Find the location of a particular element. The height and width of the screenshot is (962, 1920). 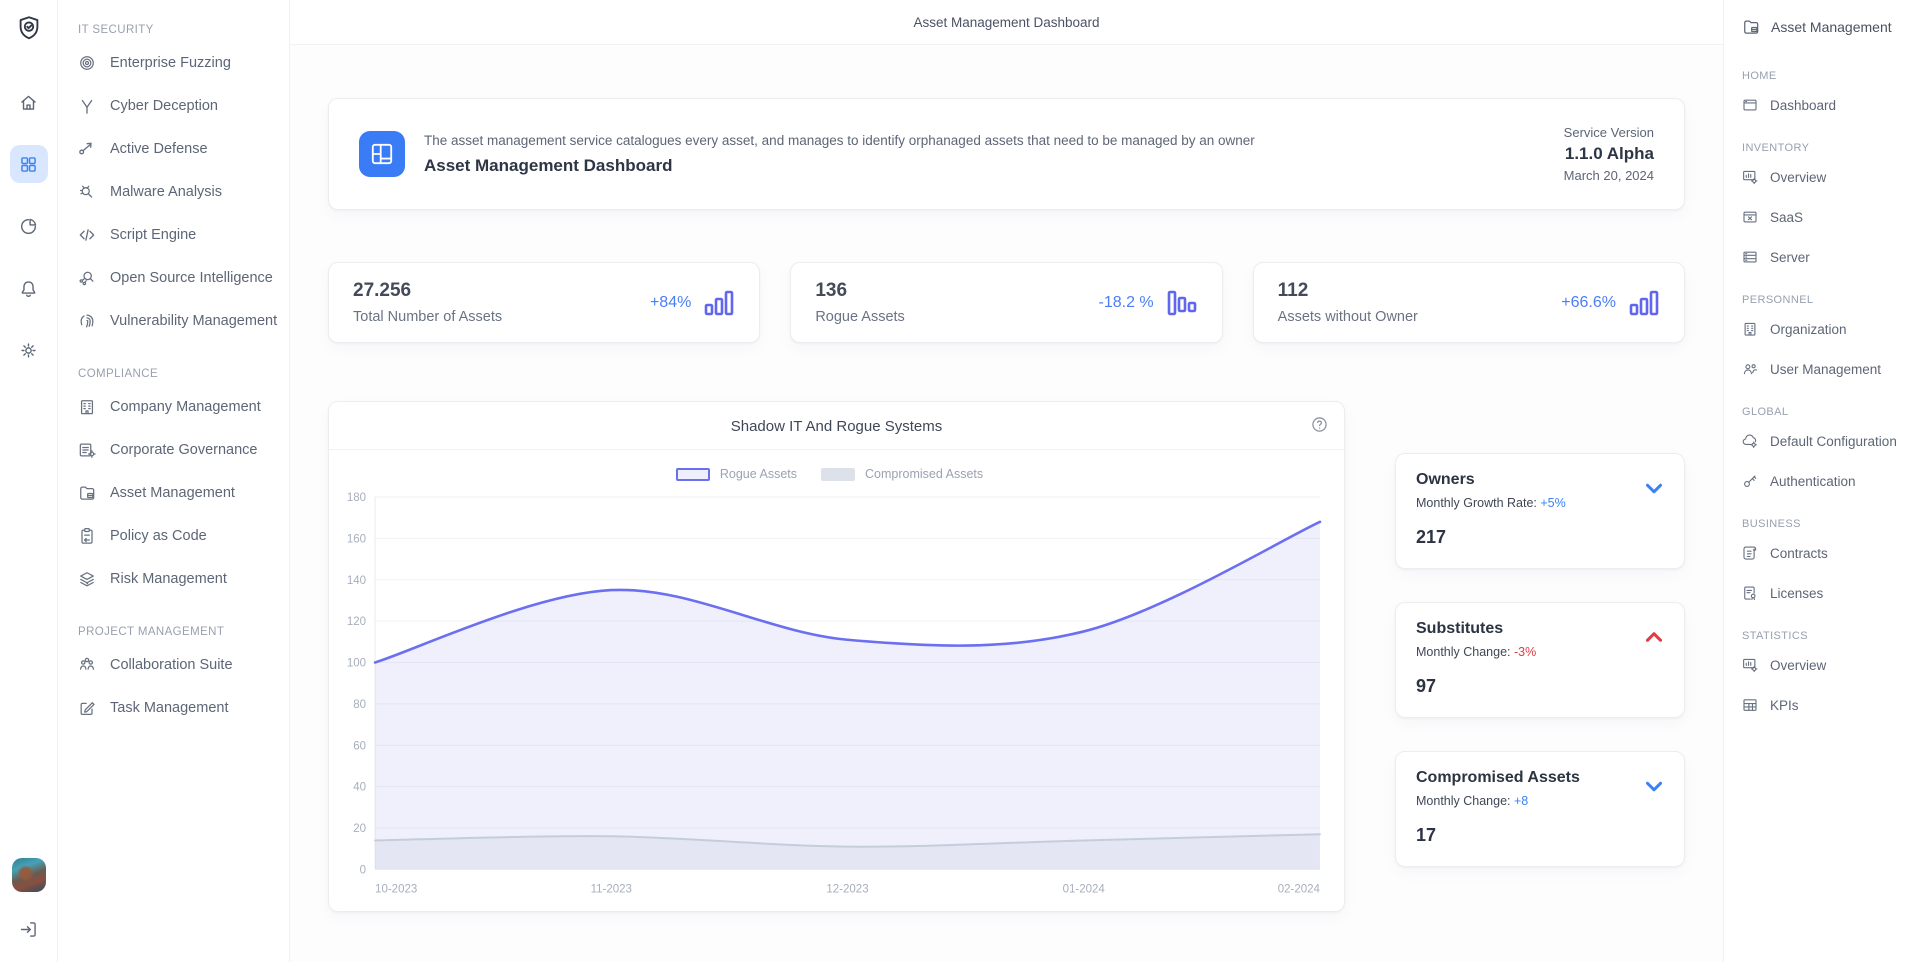

sidebar-item-asset-management: Asset Management is located at coordinates (177, 492).